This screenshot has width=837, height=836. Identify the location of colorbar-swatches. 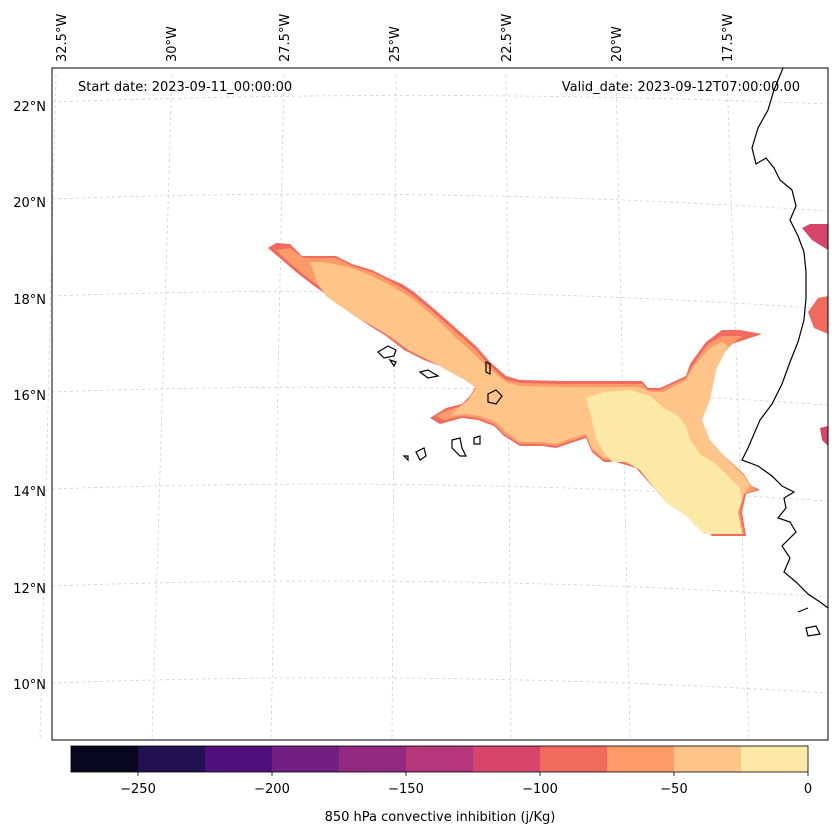
(440, 759).